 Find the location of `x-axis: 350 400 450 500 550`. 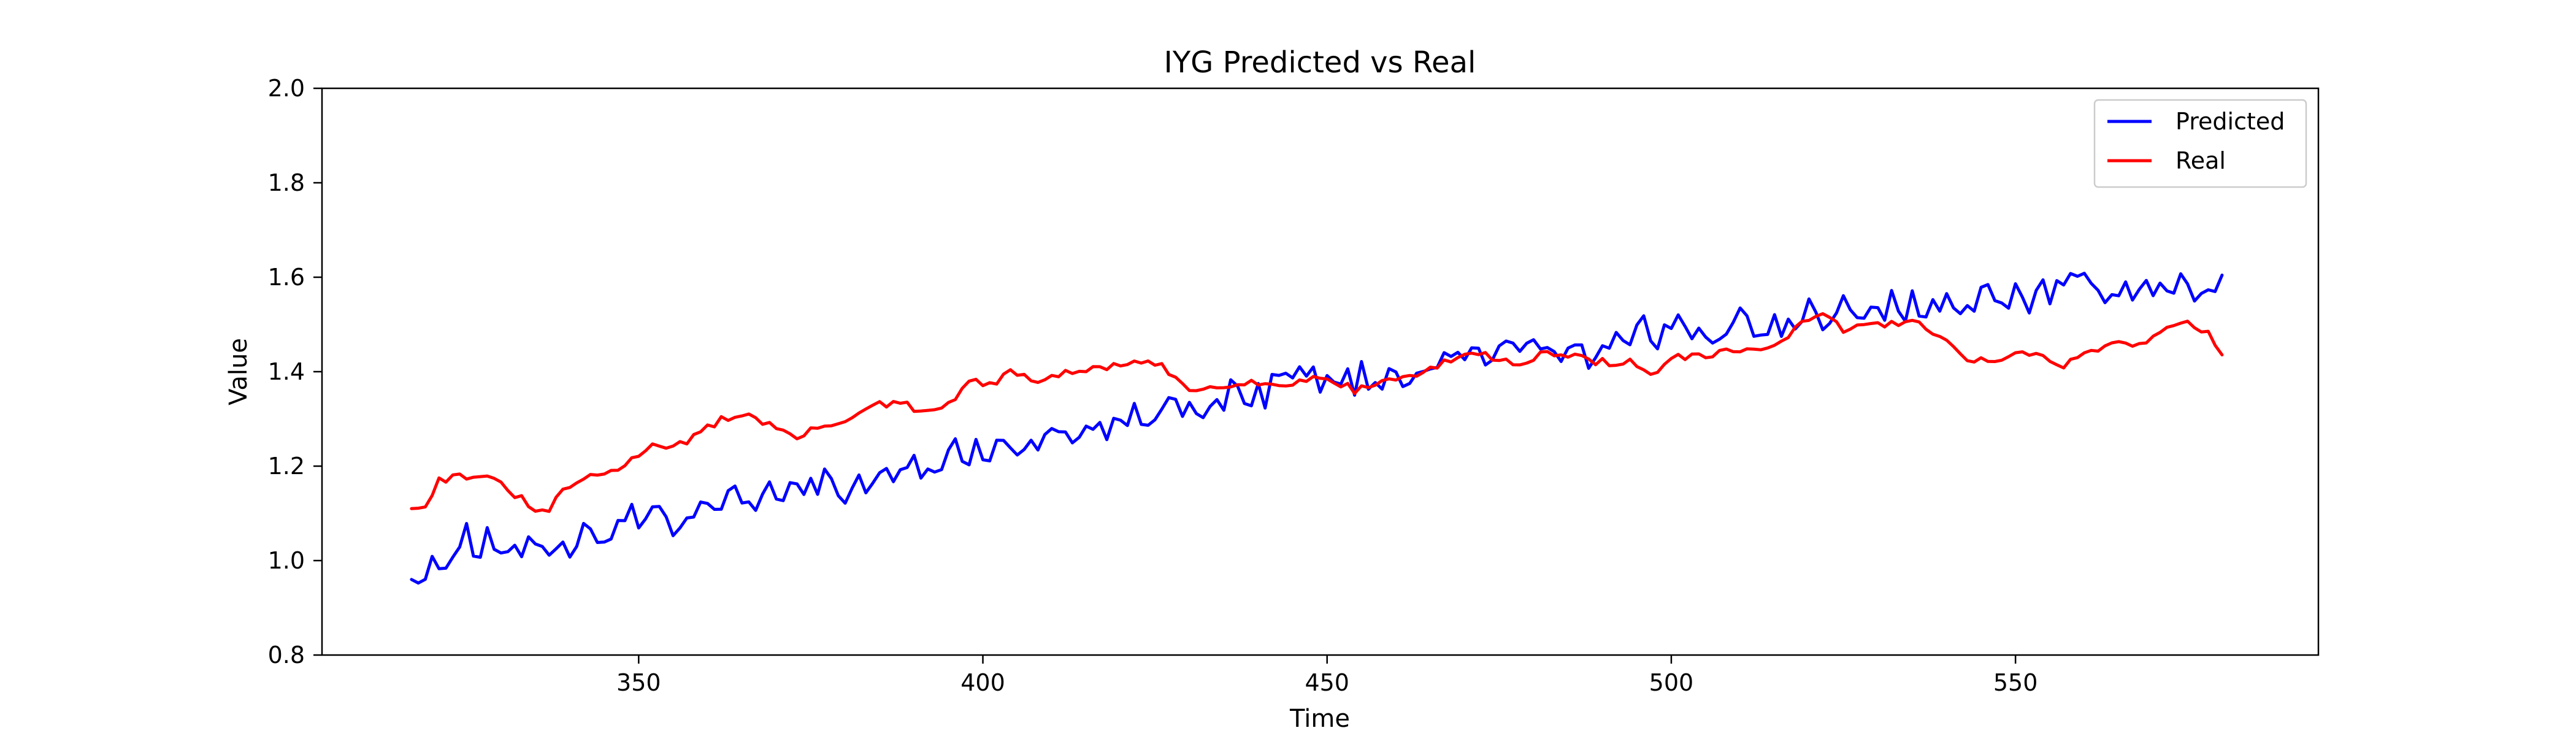

x-axis: 350 400 450 500 550 is located at coordinates (1326, 675).